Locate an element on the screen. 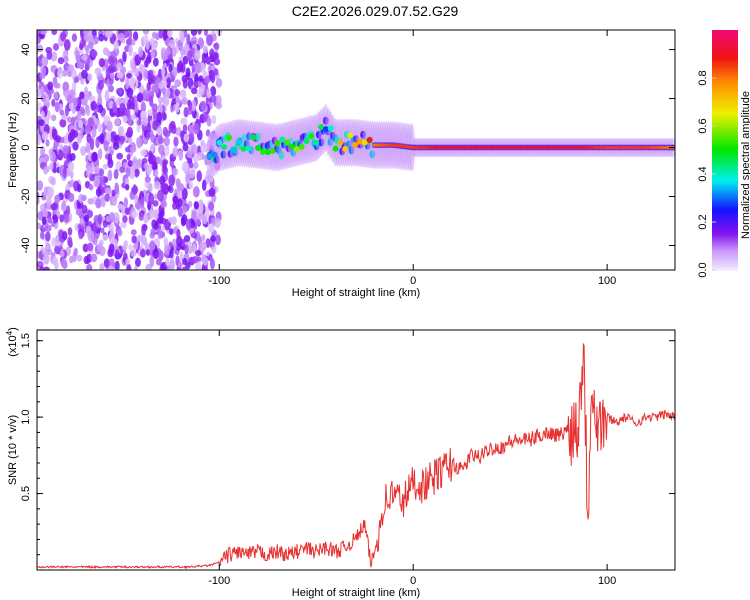 This screenshot has width=750, height=600. colorbar-label: Normalized spectral amplitude is located at coordinates (745, 165).